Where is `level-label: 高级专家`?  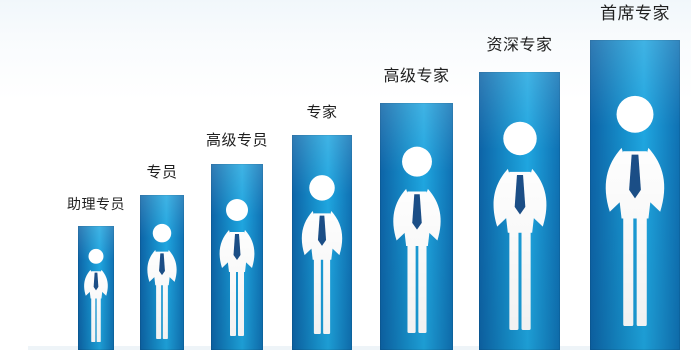 level-label: 高级专家 is located at coordinates (416, 75).